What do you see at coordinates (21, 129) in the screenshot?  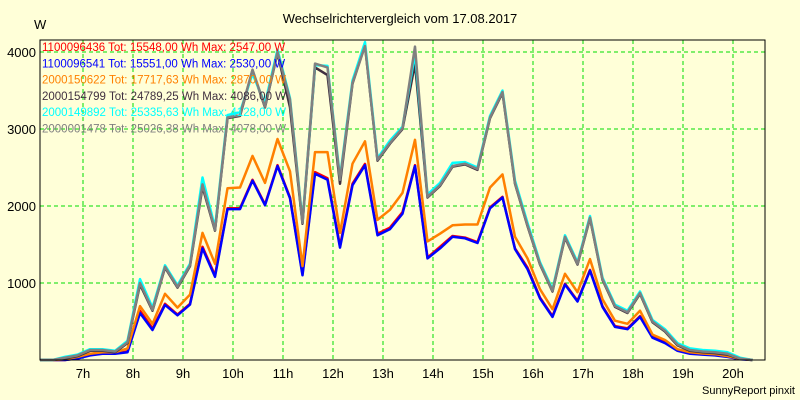 I see `y-tick-label: 3000` at bounding box center [21, 129].